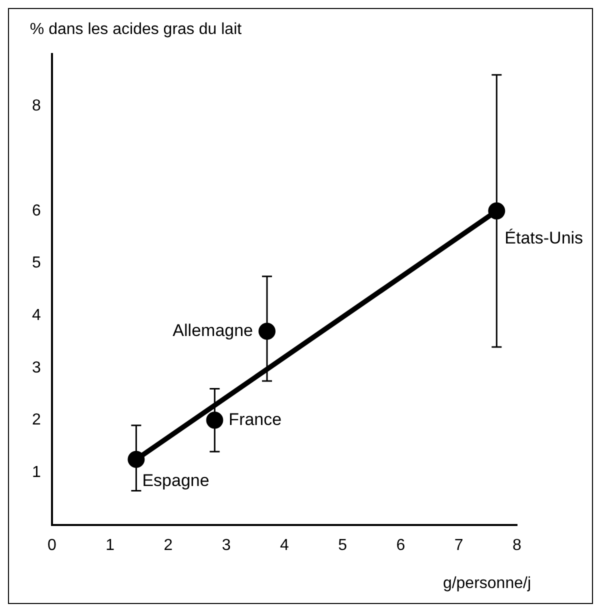 This screenshot has height=614, width=603. I want to click on x-tick-label: 5, so click(343, 545).